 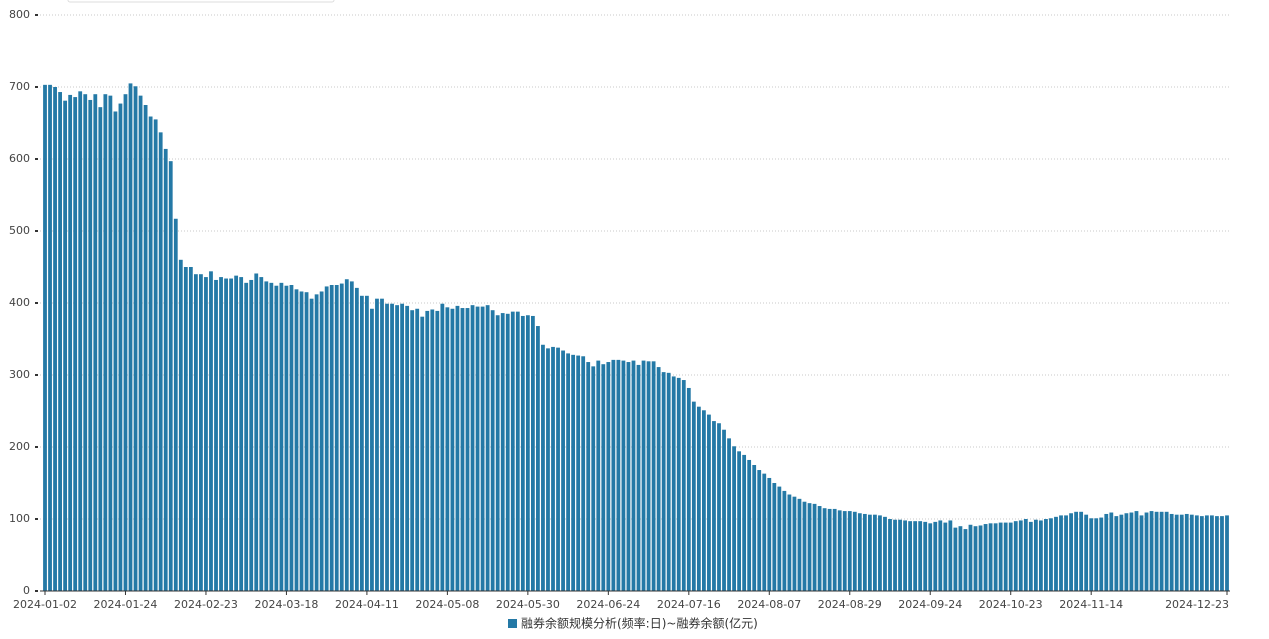 What do you see at coordinates (689, 604) in the screenshot?
I see `x-tick-label: 2024-07-16` at bounding box center [689, 604].